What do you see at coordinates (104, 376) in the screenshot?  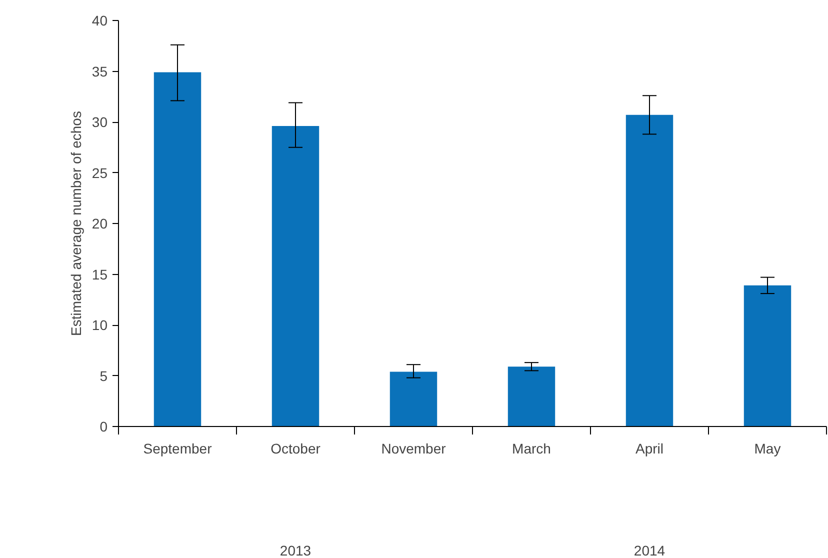 I see `y-tick-label: 5` at bounding box center [104, 376].